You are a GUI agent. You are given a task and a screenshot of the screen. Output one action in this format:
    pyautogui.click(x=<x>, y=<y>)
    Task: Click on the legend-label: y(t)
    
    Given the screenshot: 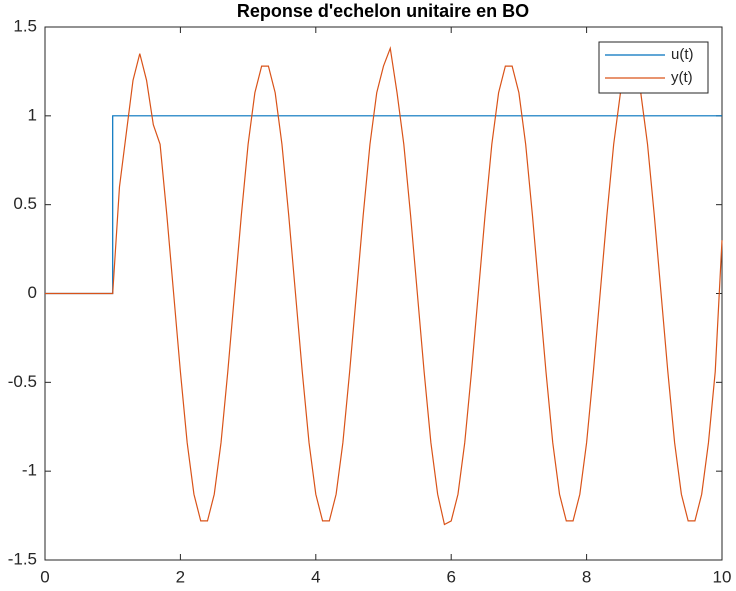 What is the action you would take?
    pyautogui.click(x=682, y=77)
    